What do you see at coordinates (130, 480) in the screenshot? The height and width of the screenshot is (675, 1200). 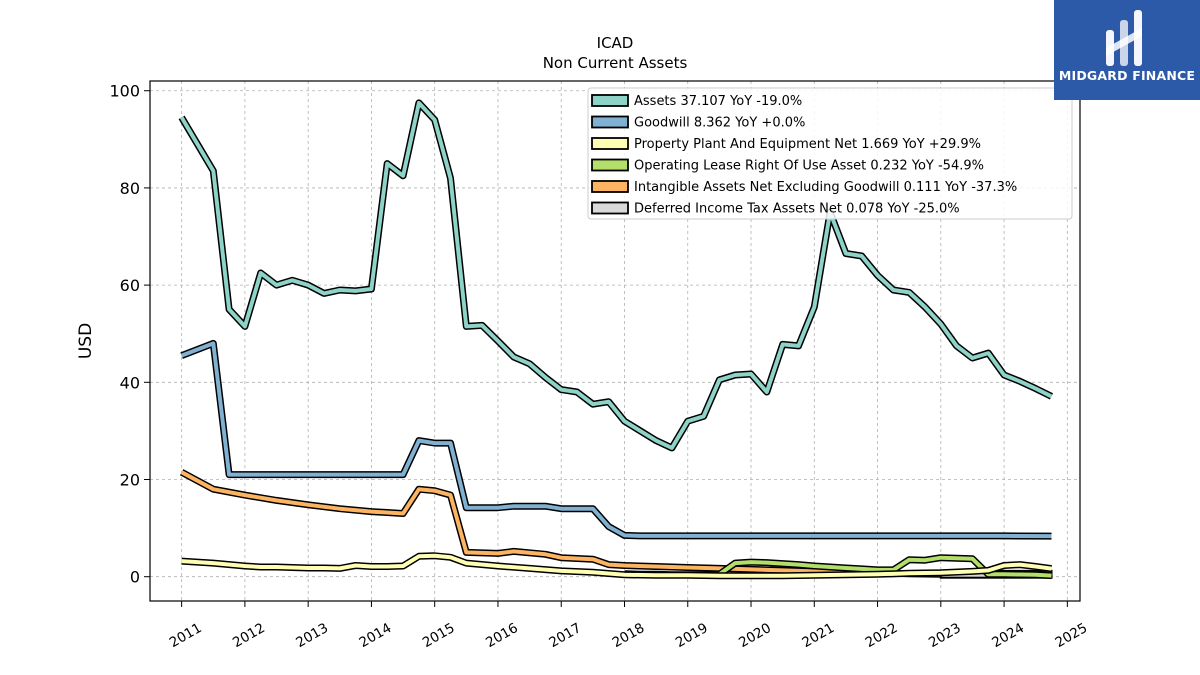 I see `y-tick-label: 20` at bounding box center [130, 480].